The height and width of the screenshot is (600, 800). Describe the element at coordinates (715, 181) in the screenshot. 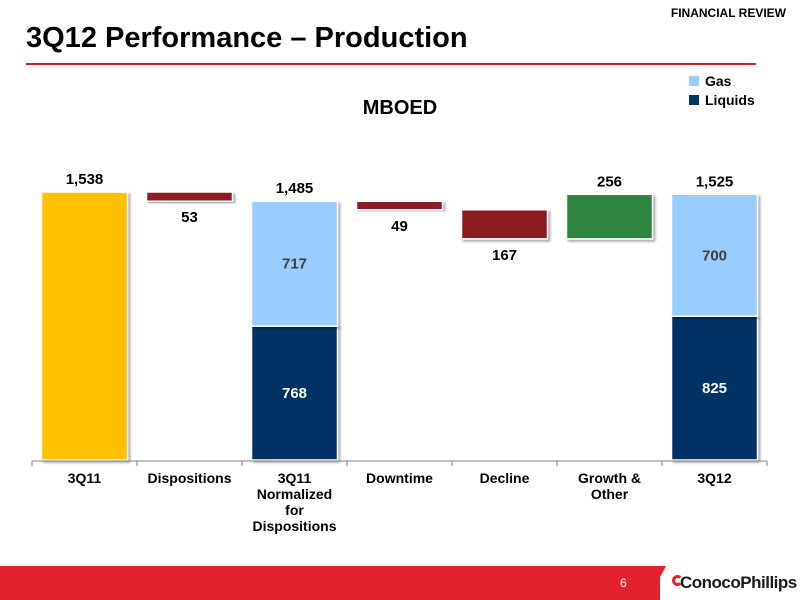

I see `bar-7-total-label: 1,525` at that location.